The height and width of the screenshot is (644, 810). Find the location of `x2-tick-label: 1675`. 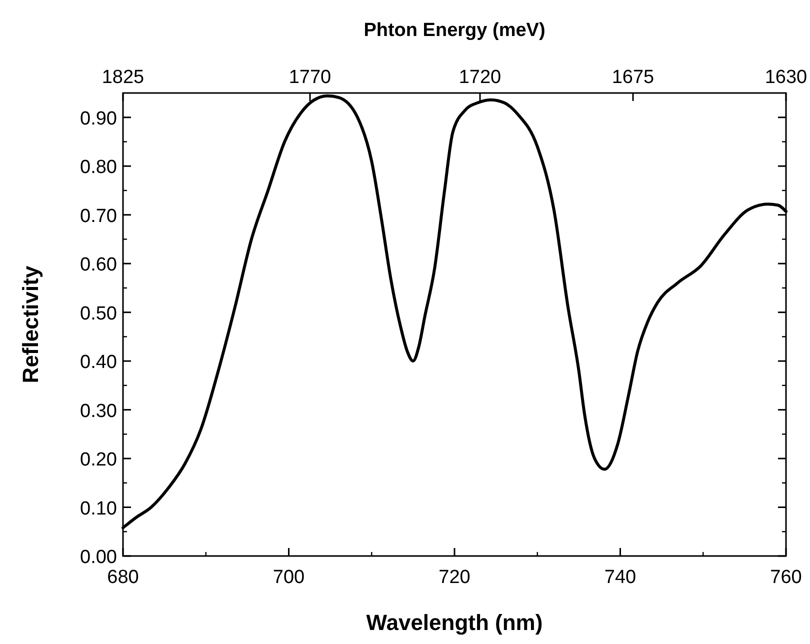

x2-tick-label: 1675 is located at coordinates (633, 77).